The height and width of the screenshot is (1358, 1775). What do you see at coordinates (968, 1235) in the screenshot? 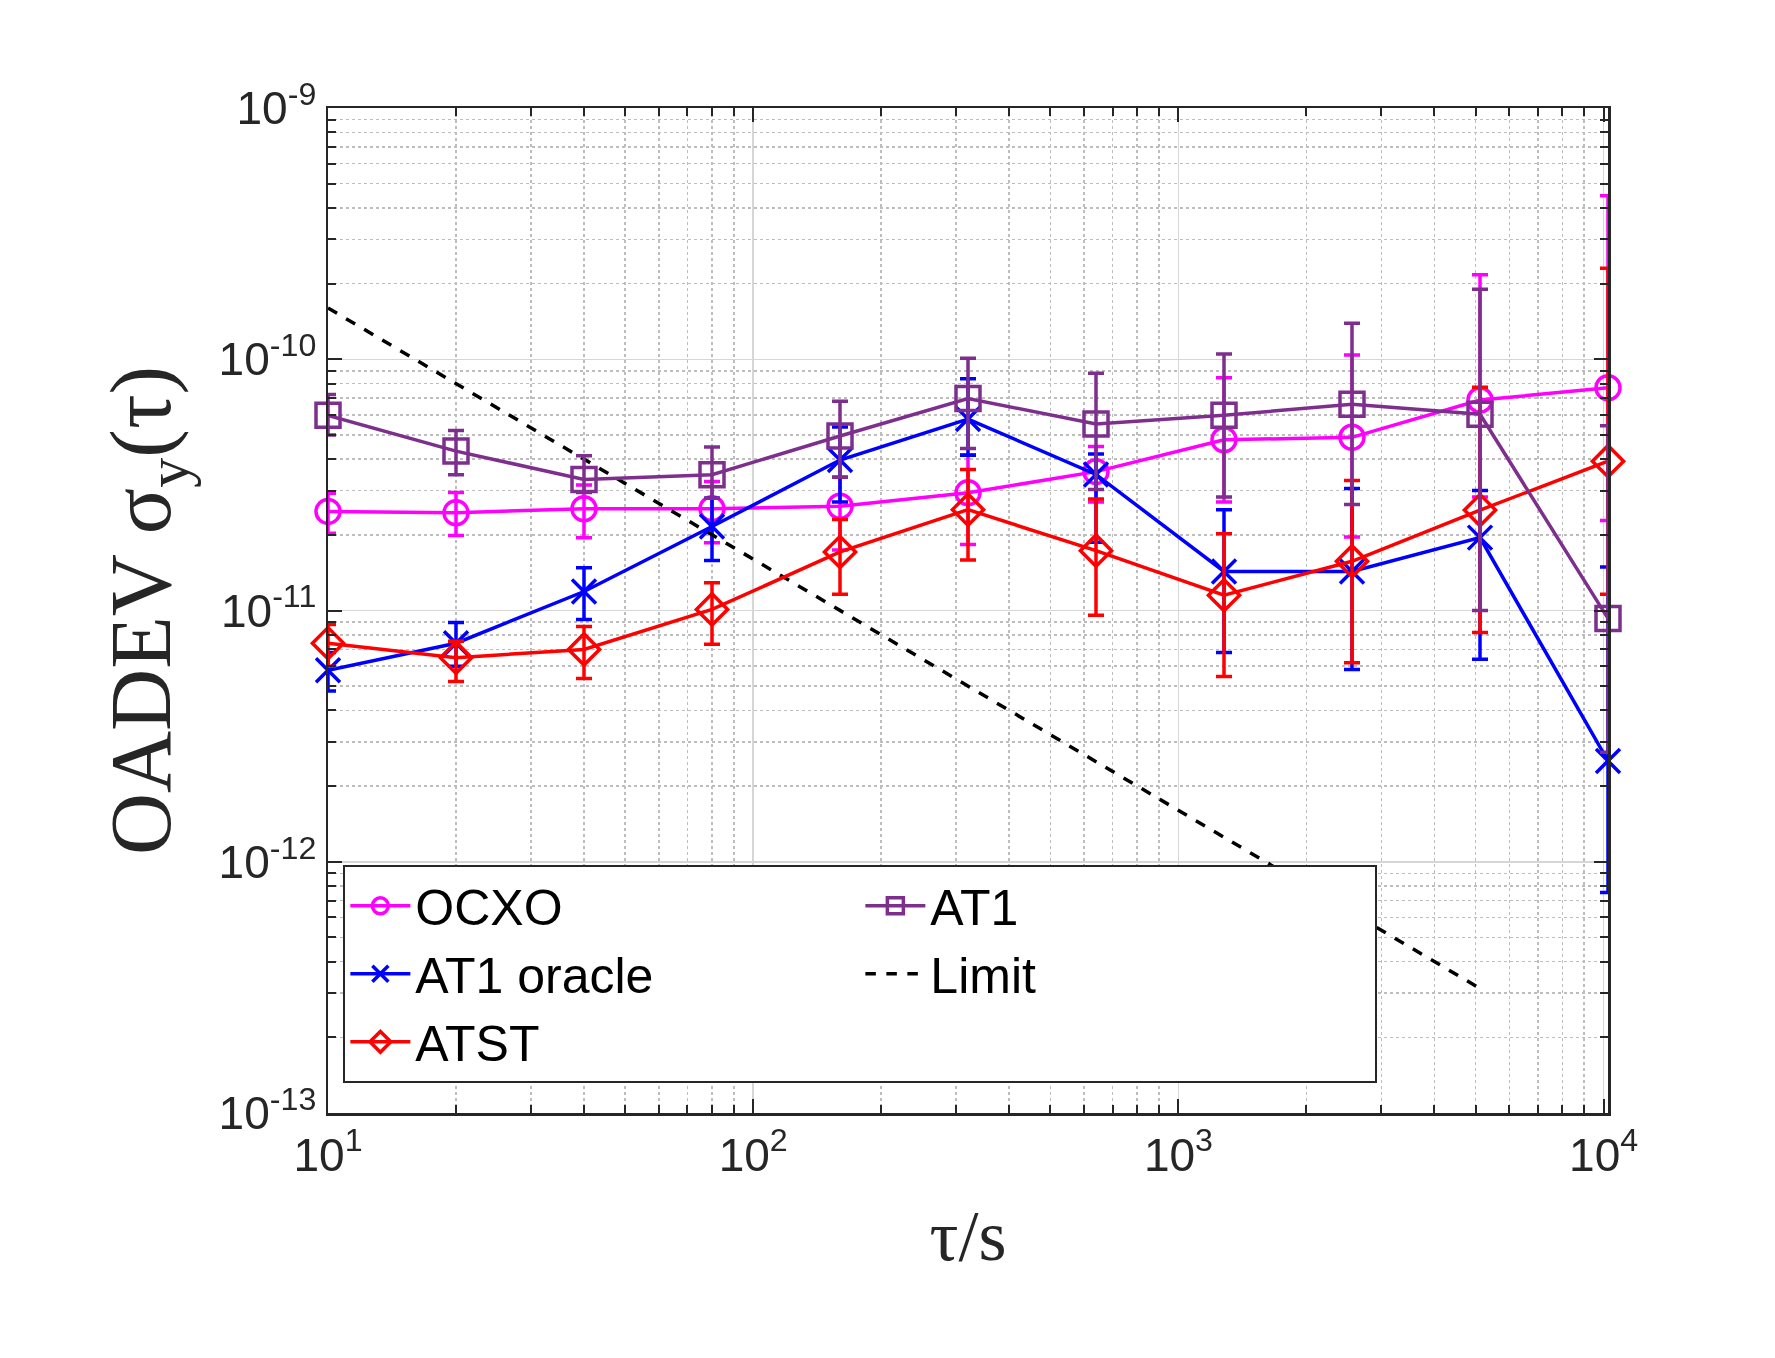
I see `x-axis-title: τ/s` at bounding box center [968, 1235].